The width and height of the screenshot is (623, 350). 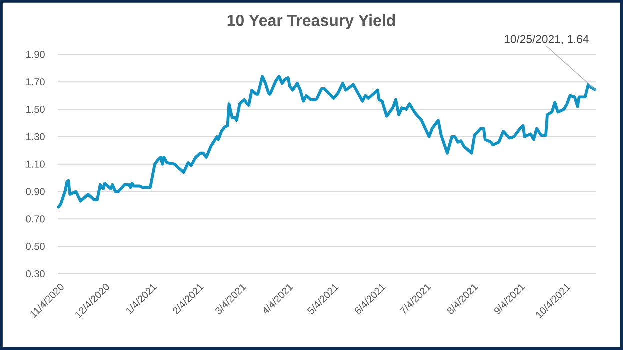 What do you see at coordinates (35, 274) in the screenshot?
I see `y-tick-label: 0.30` at bounding box center [35, 274].